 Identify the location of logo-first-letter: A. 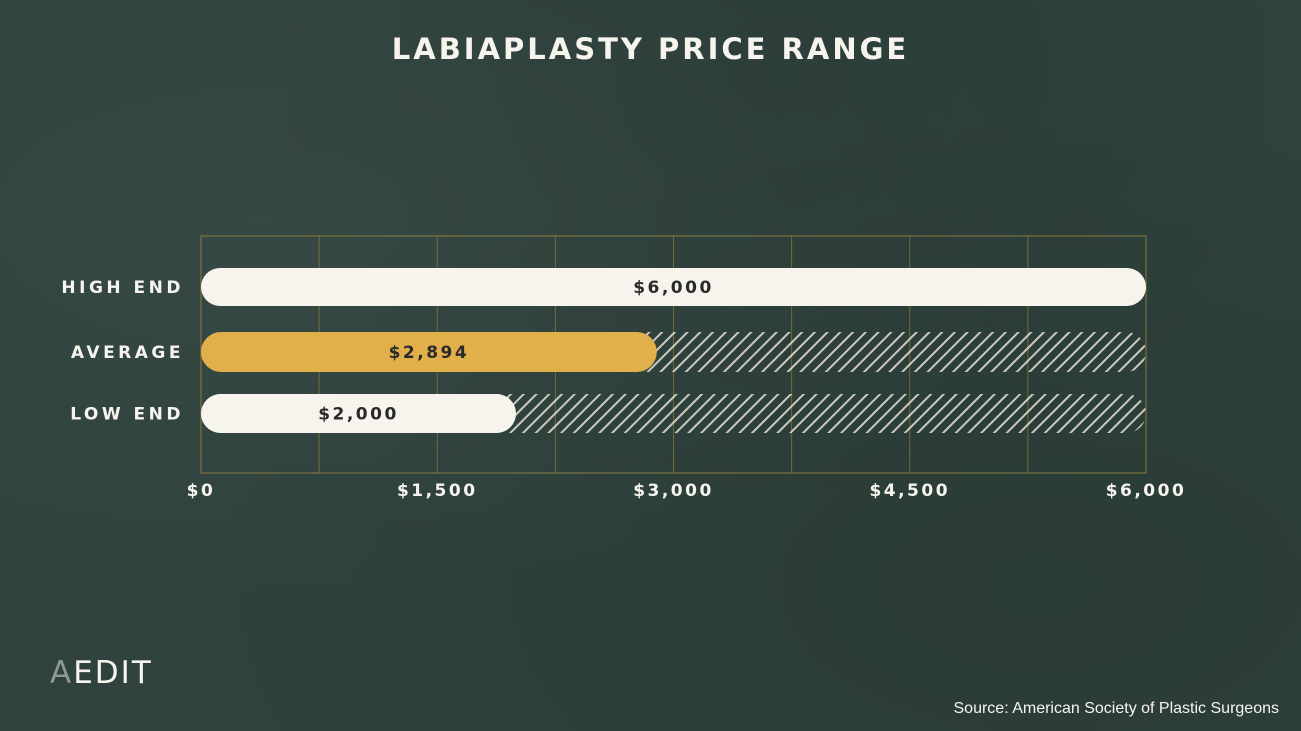
(62, 673).